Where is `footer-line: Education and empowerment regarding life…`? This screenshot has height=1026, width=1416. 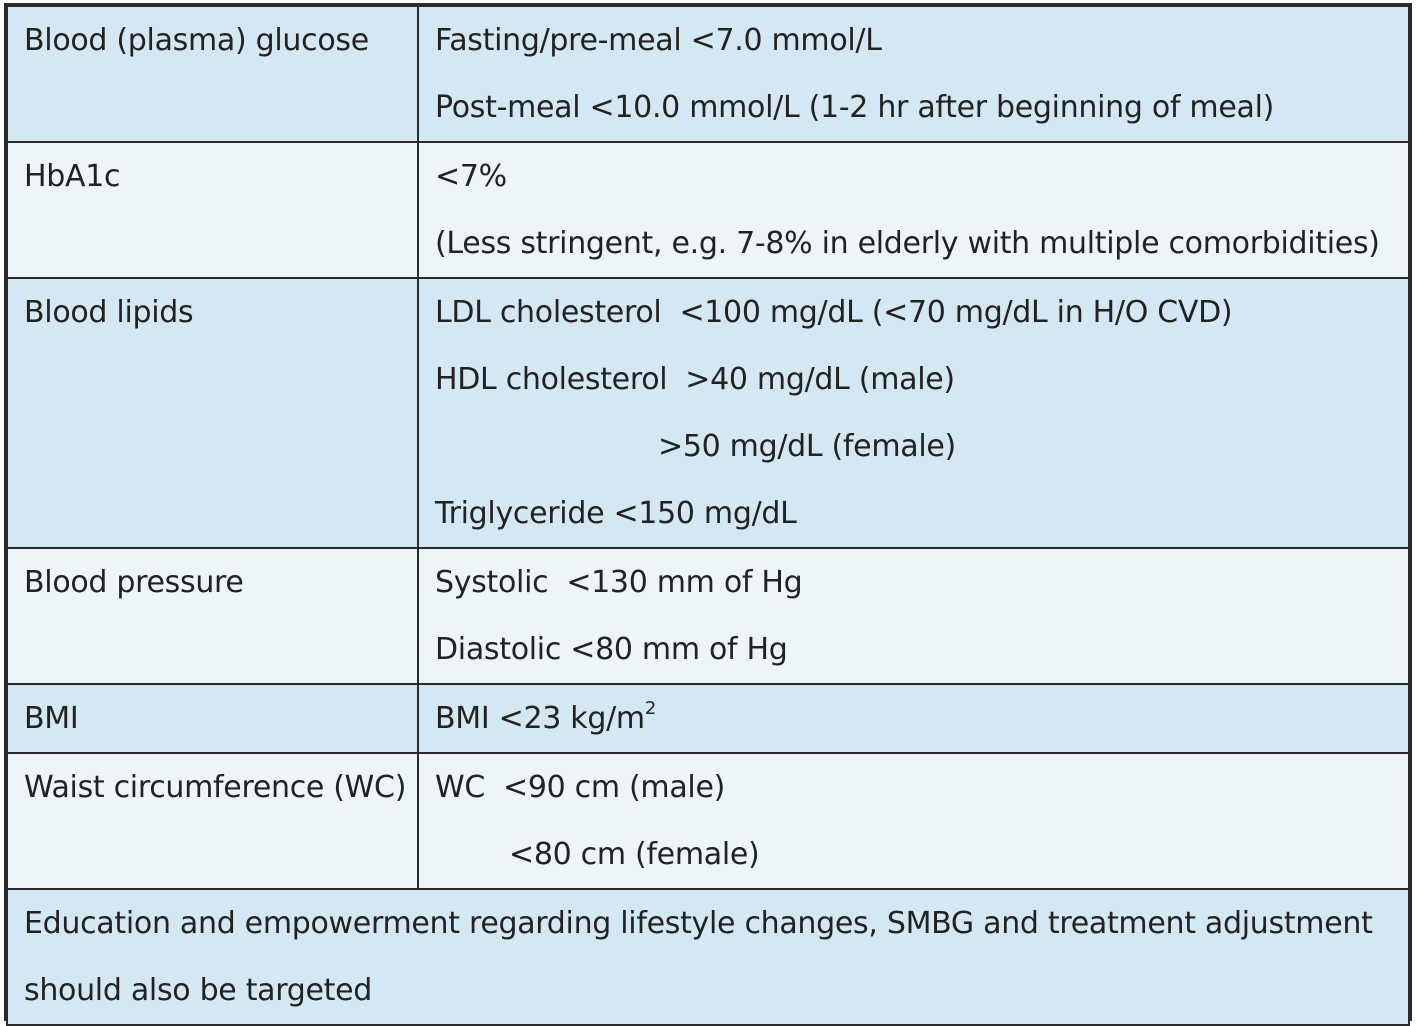
footer-line: Education and empowerment regarding life… is located at coordinates (698, 923).